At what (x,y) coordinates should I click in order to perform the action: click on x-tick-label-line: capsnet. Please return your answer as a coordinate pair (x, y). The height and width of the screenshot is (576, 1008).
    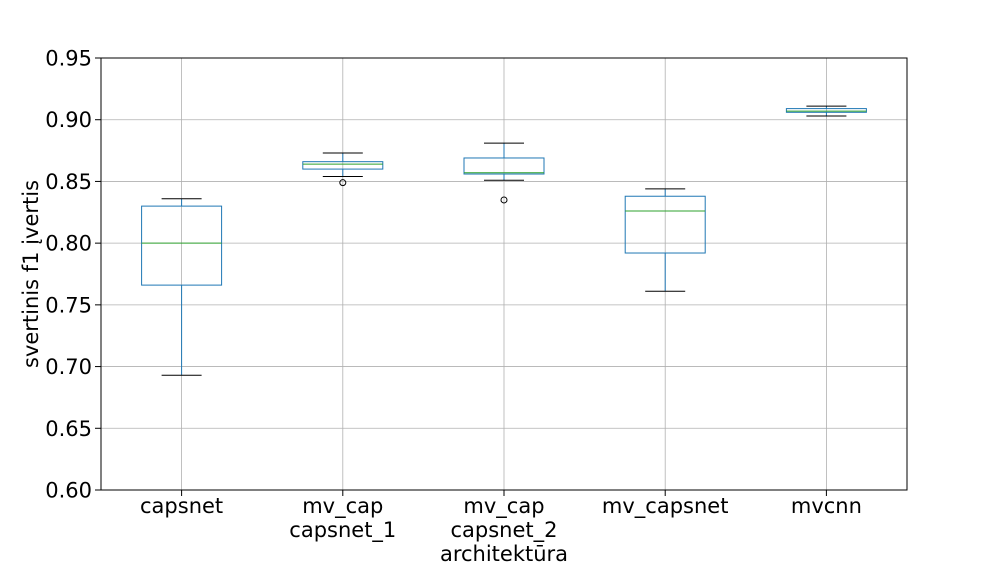
    Looking at the image, I should click on (181, 506).